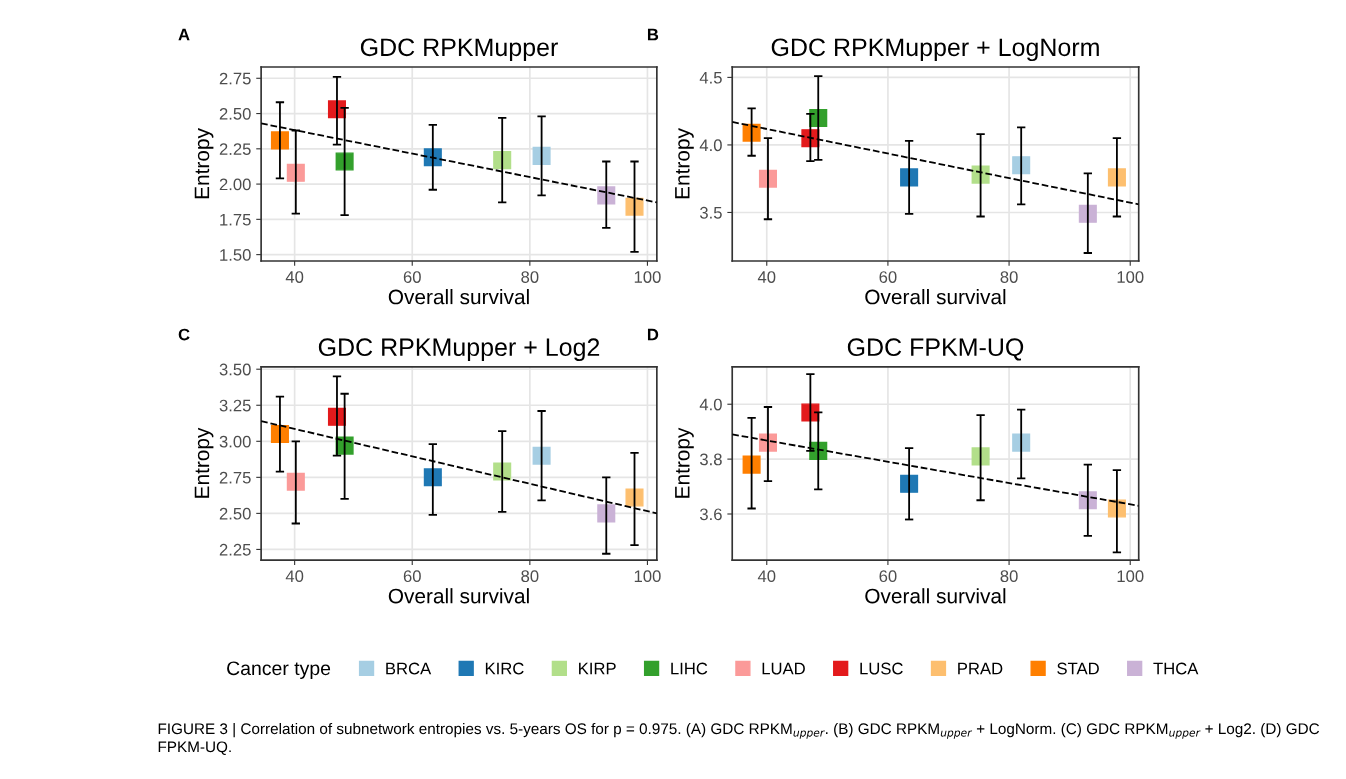 This screenshot has width=1346, height=779. Describe the element at coordinates (710, 77) in the screenshot. I see `y-tick-label: 4.5` at that location.